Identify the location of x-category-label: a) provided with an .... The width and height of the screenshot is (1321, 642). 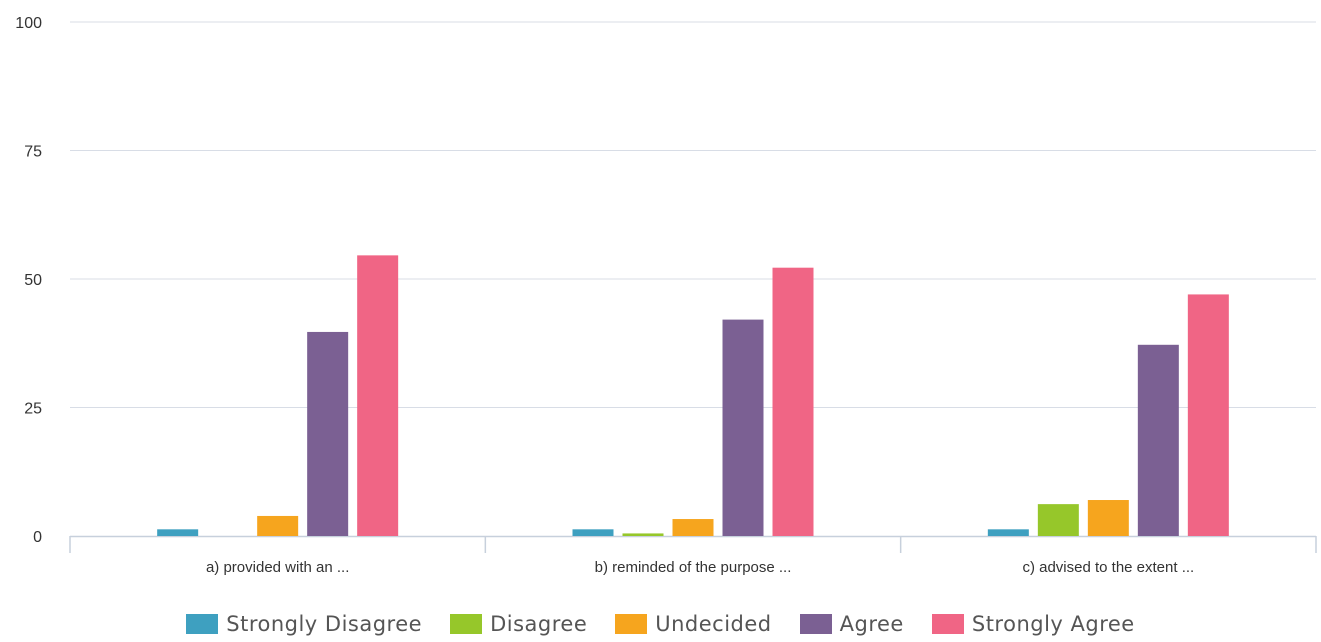
(277, 567).